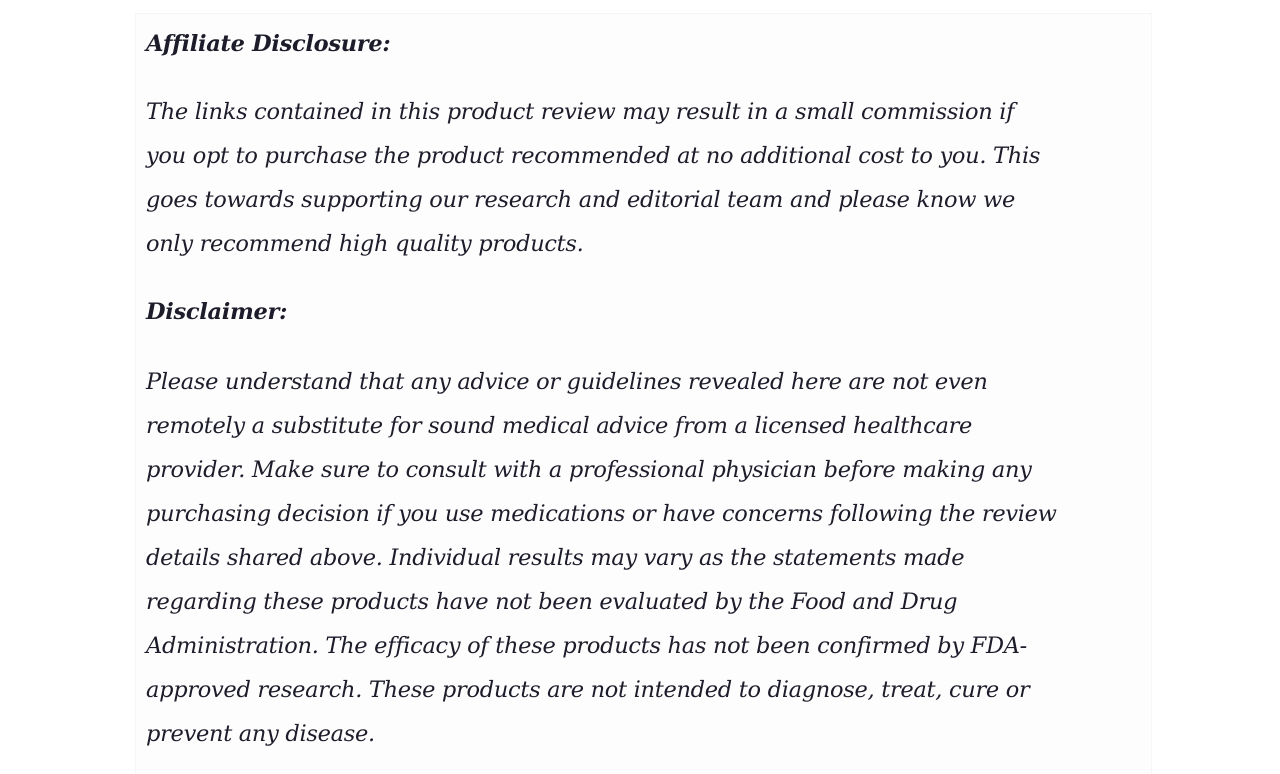  I want to click on disclaimer-heading: Disclaimer:, so click(217, 312).